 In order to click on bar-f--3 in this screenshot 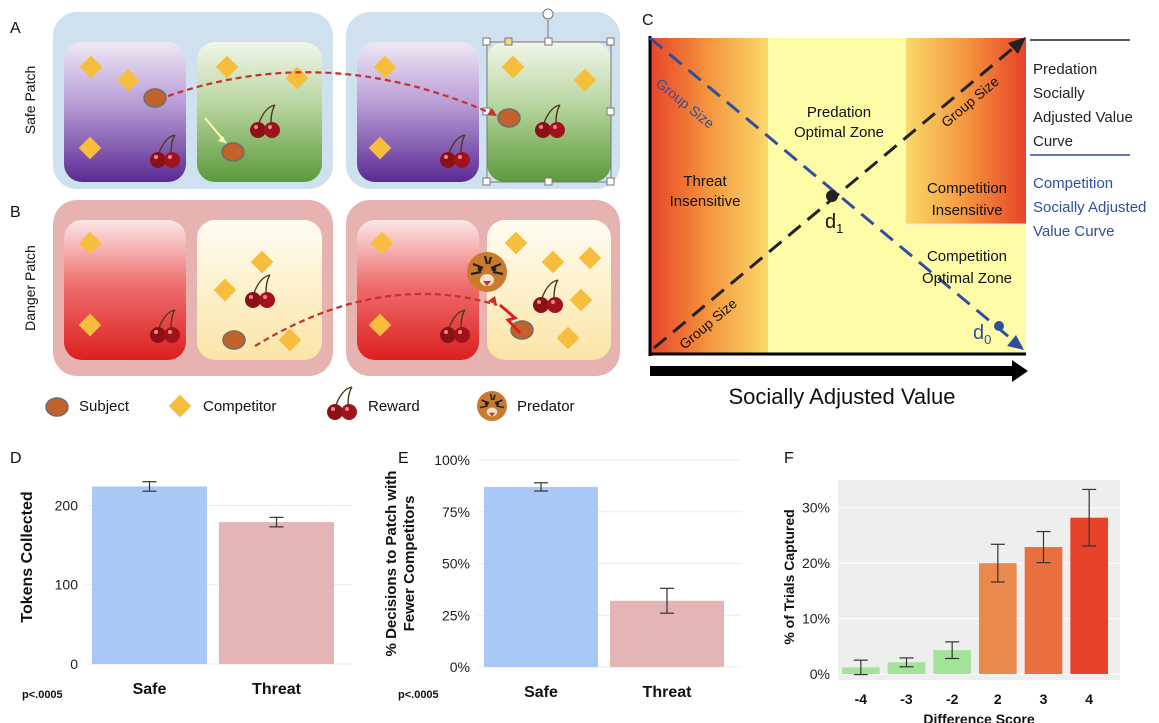, I will do `click(906, 668)`.